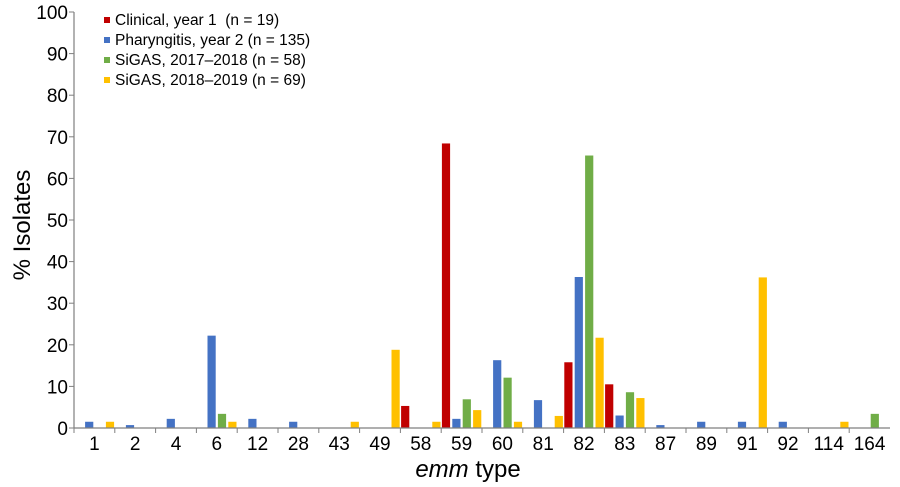  Describe the element at coordinates (829, 444) in the screenshot. I see `x-tick-label: 114` at that location.